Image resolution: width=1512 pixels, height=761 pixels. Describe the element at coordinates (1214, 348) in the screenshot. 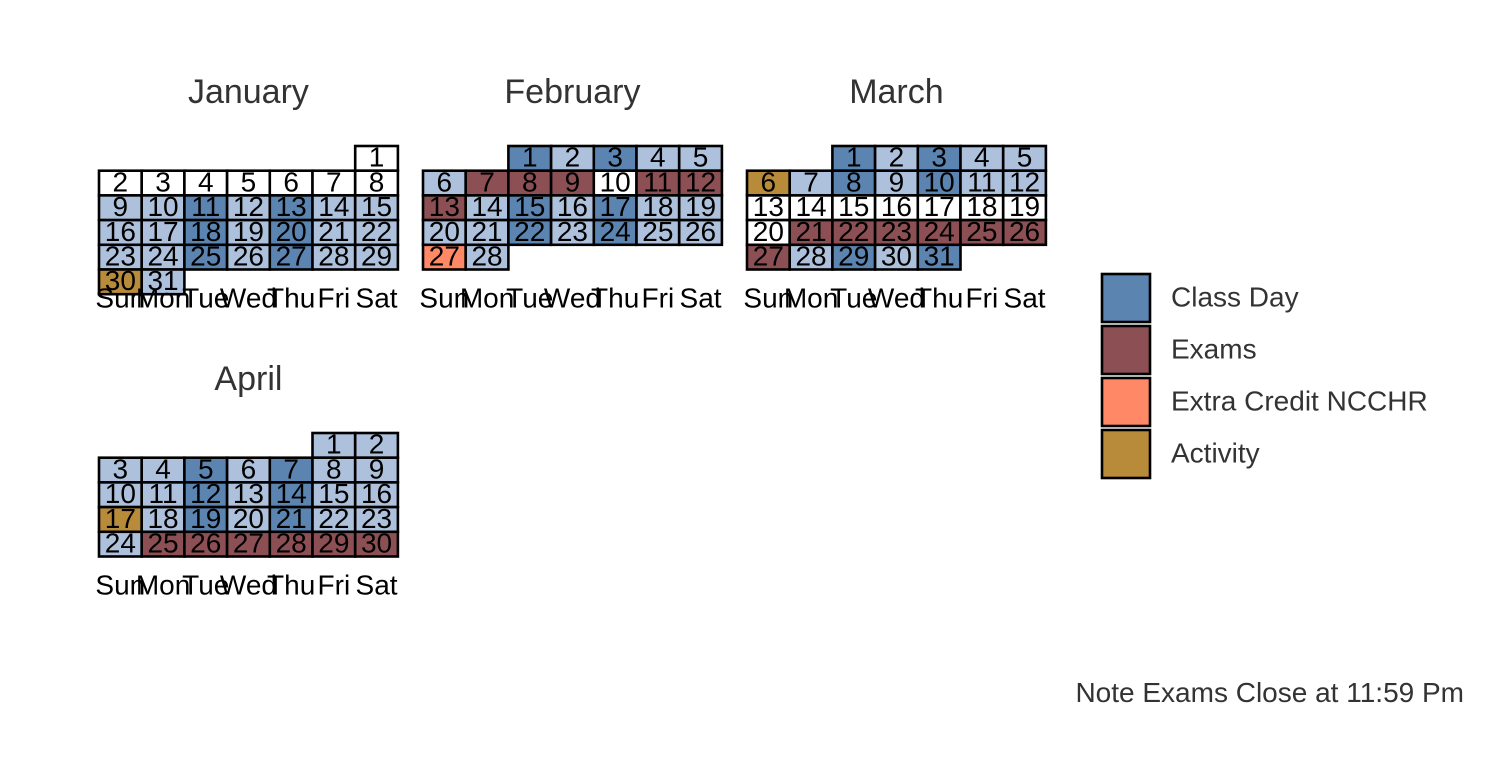

I see `legend-label: Exams` at that location.